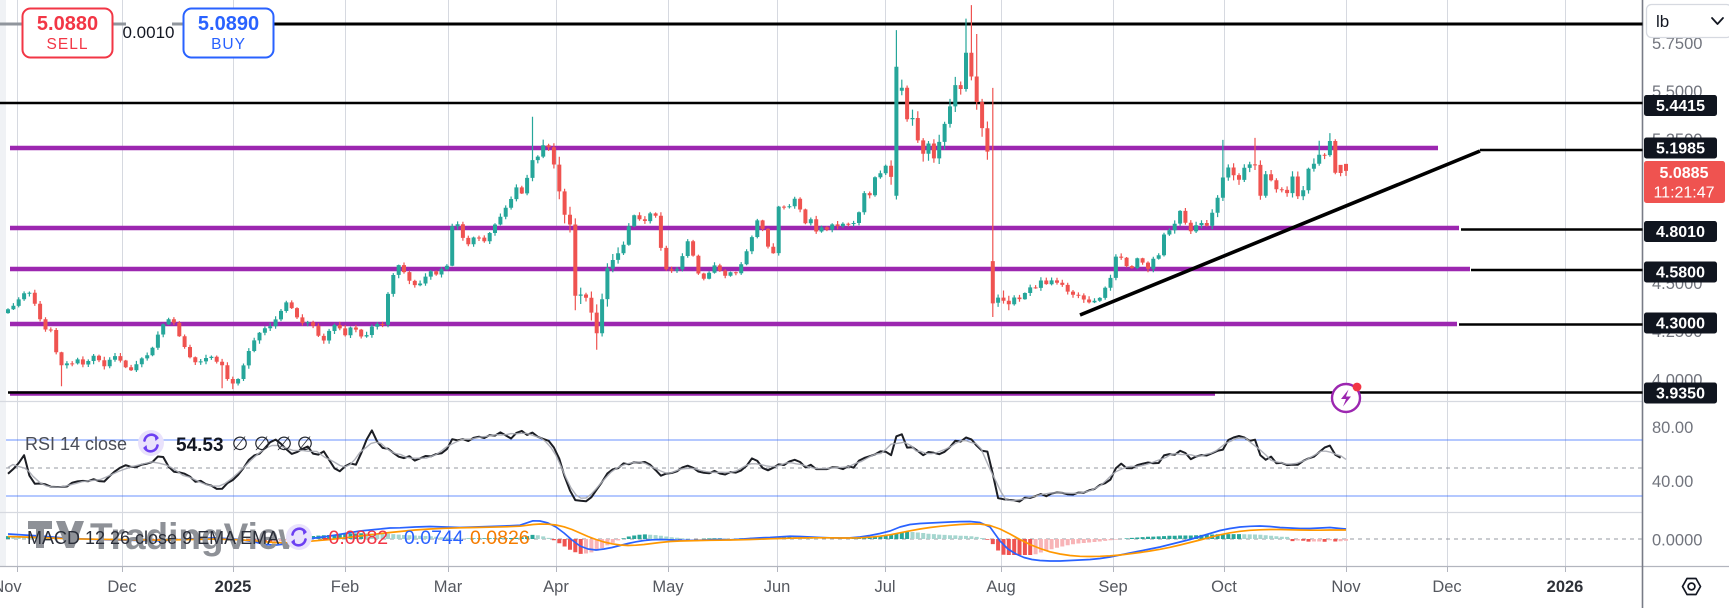  Describe the element at coordinates (1680, 232) in the screenshot. I see `svg-text: 4.8010` at that location.